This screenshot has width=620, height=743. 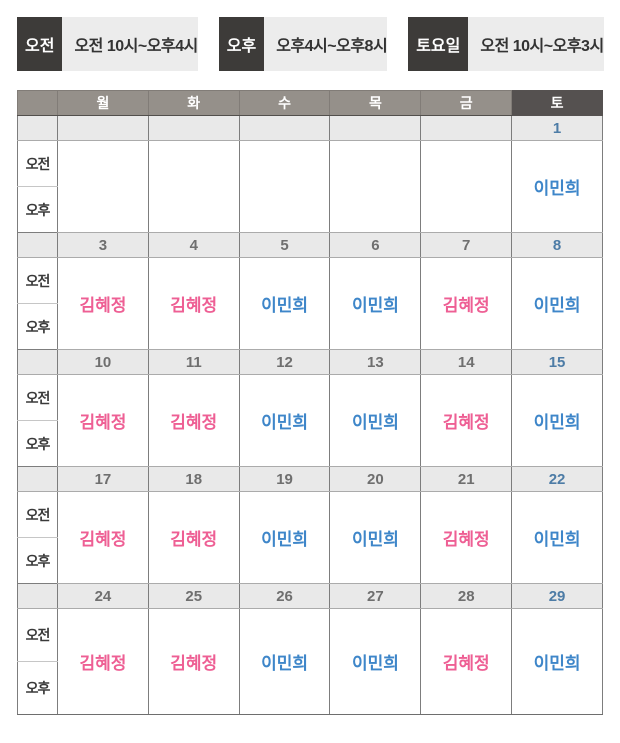 I want to click on legend-morning: 오전 오전 10시~오후4시, so click(x=107, y=44).